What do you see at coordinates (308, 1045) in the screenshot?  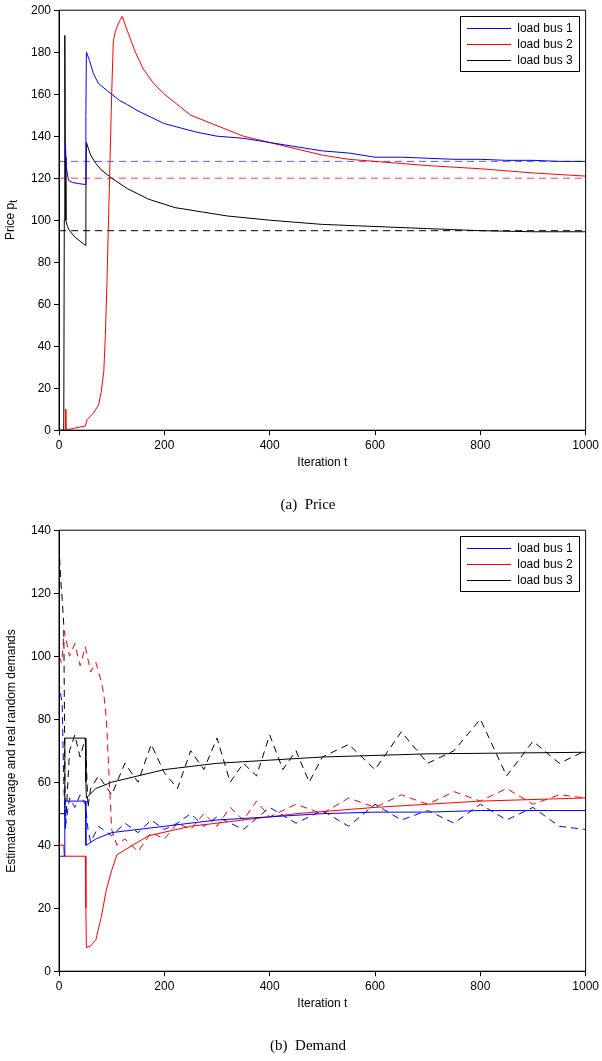 I see `text: (b) Demand` at bounding box center [308, 1045].